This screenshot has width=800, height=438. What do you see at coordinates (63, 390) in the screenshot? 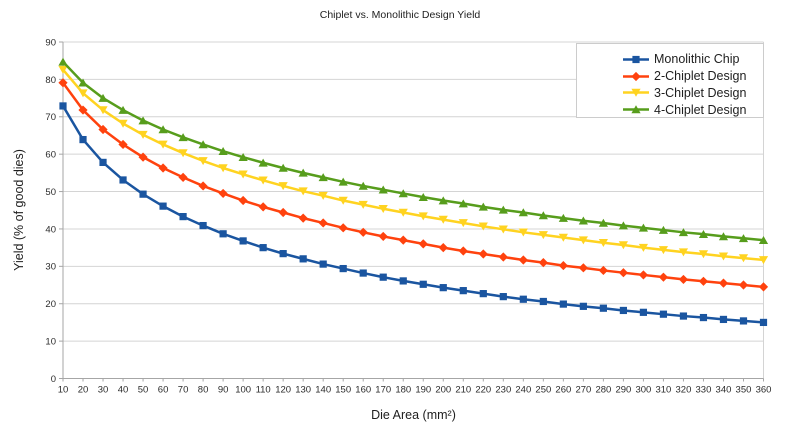
I see `x-tick-label: 10` at bounding box center [63, 390].